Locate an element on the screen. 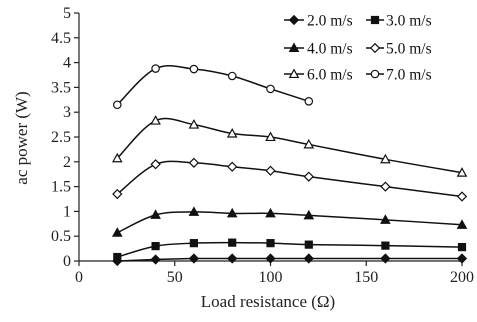 This screenshot has width=477, height=322. x-axis-title: Load resistance (Ω) is located at coordinates (268, 301).